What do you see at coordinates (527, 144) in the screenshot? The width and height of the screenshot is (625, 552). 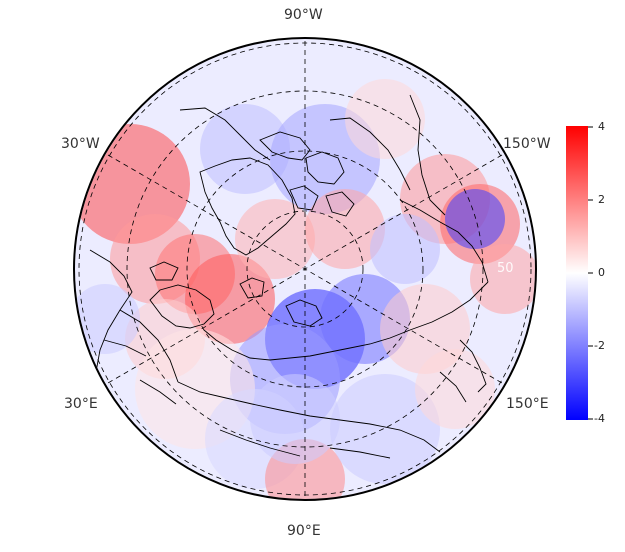 I see `lon-label-150w: 150°W` at bounding box center [527, 144].